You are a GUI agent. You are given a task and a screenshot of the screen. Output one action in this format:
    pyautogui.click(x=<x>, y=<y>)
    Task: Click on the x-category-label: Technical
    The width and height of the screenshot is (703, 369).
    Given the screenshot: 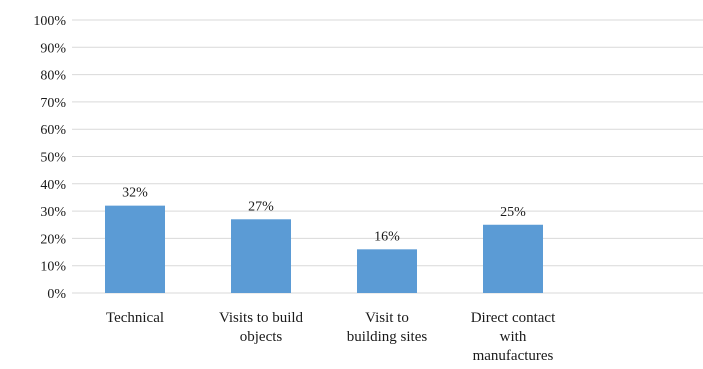 What is the action you would take?
    pyautogui.click(x=135, y=318)
    